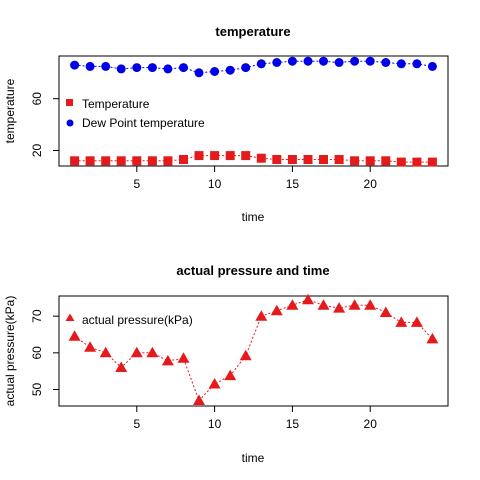 The image size is (480, 480). Describe the element at coordinates (37, 390) in the screenshot. I see `y-tick-label: 50` at that location.